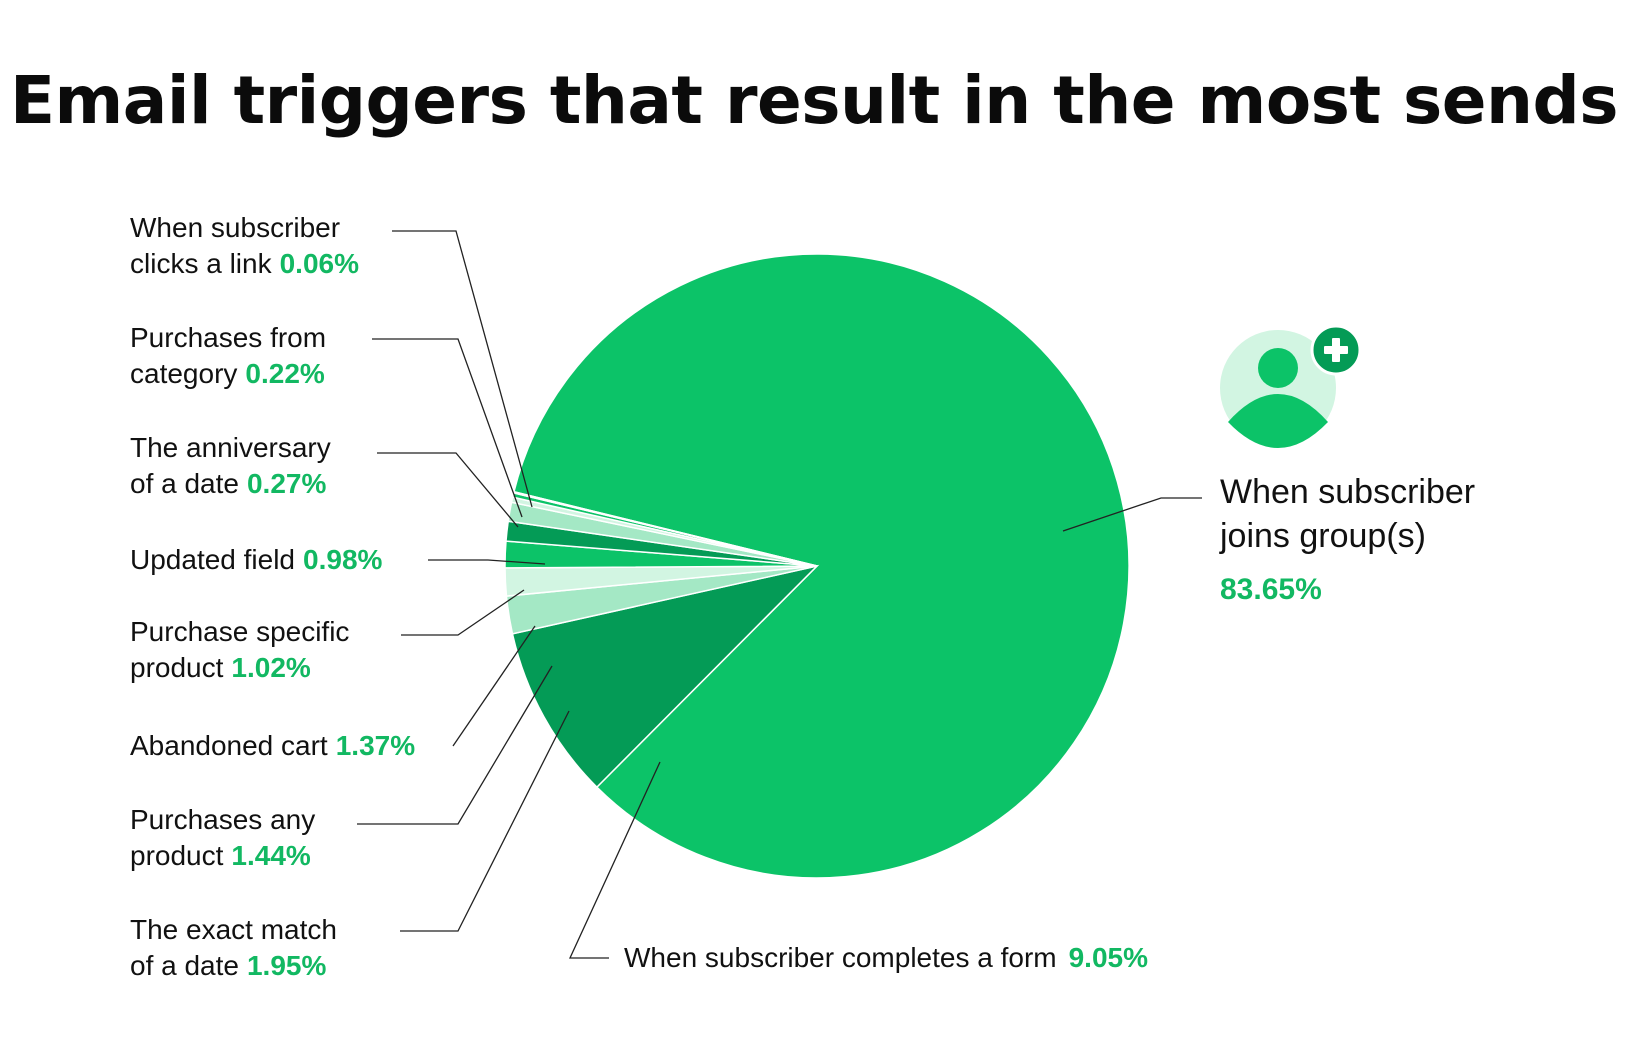  I want to click on label-exact-line1: The exact match, so click(233, 929).